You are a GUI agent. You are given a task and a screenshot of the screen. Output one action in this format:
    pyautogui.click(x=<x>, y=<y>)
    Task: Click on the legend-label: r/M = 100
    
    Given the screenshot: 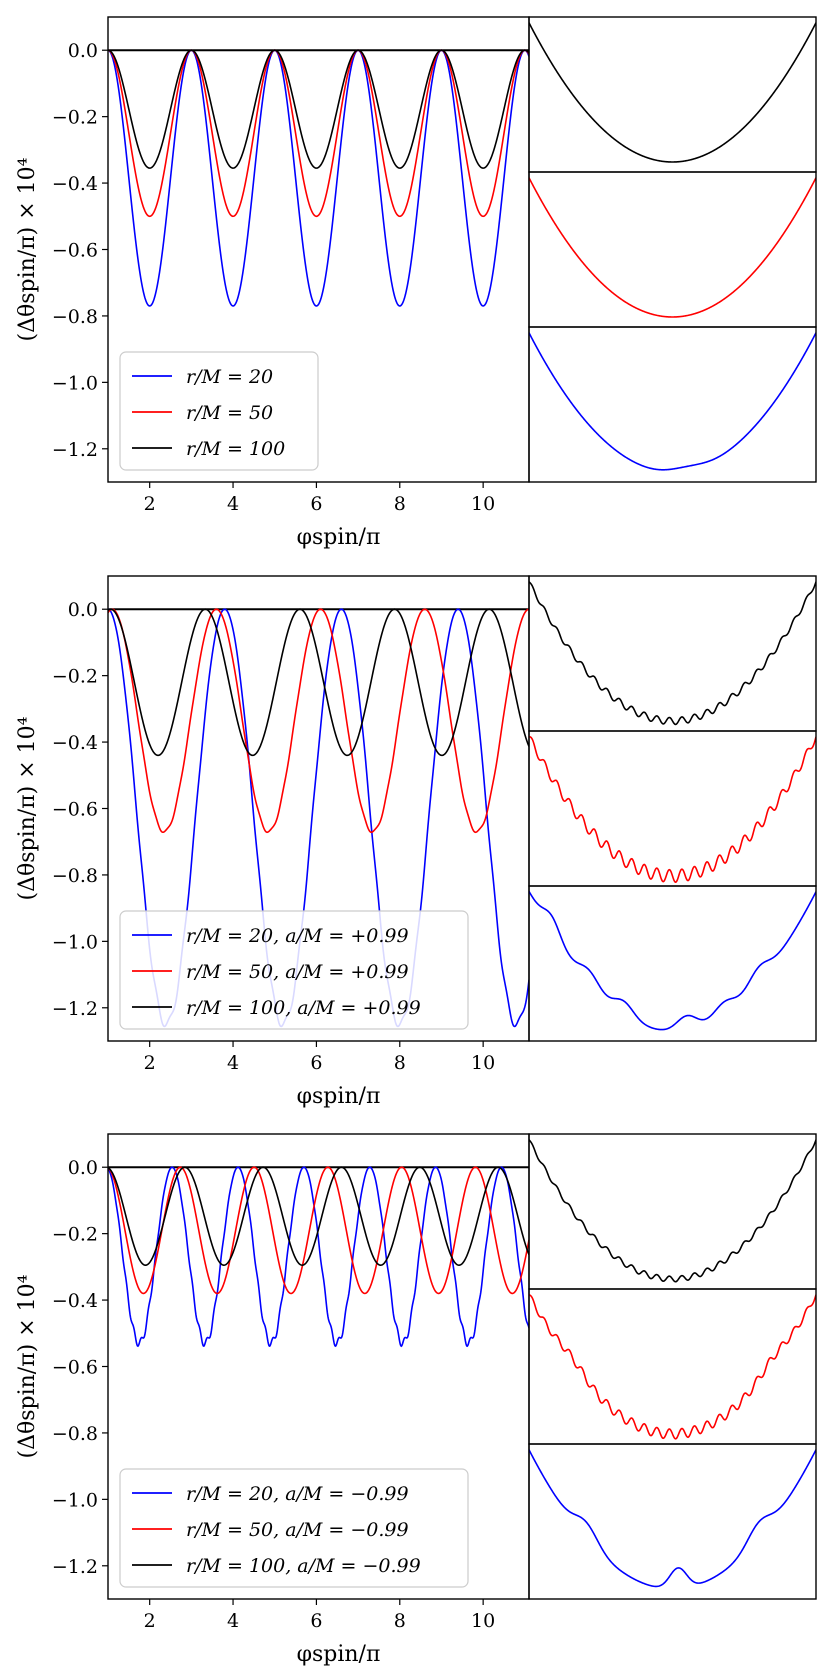 What is the action you would take?
    pyautogui.click(x=235, y=449)
    